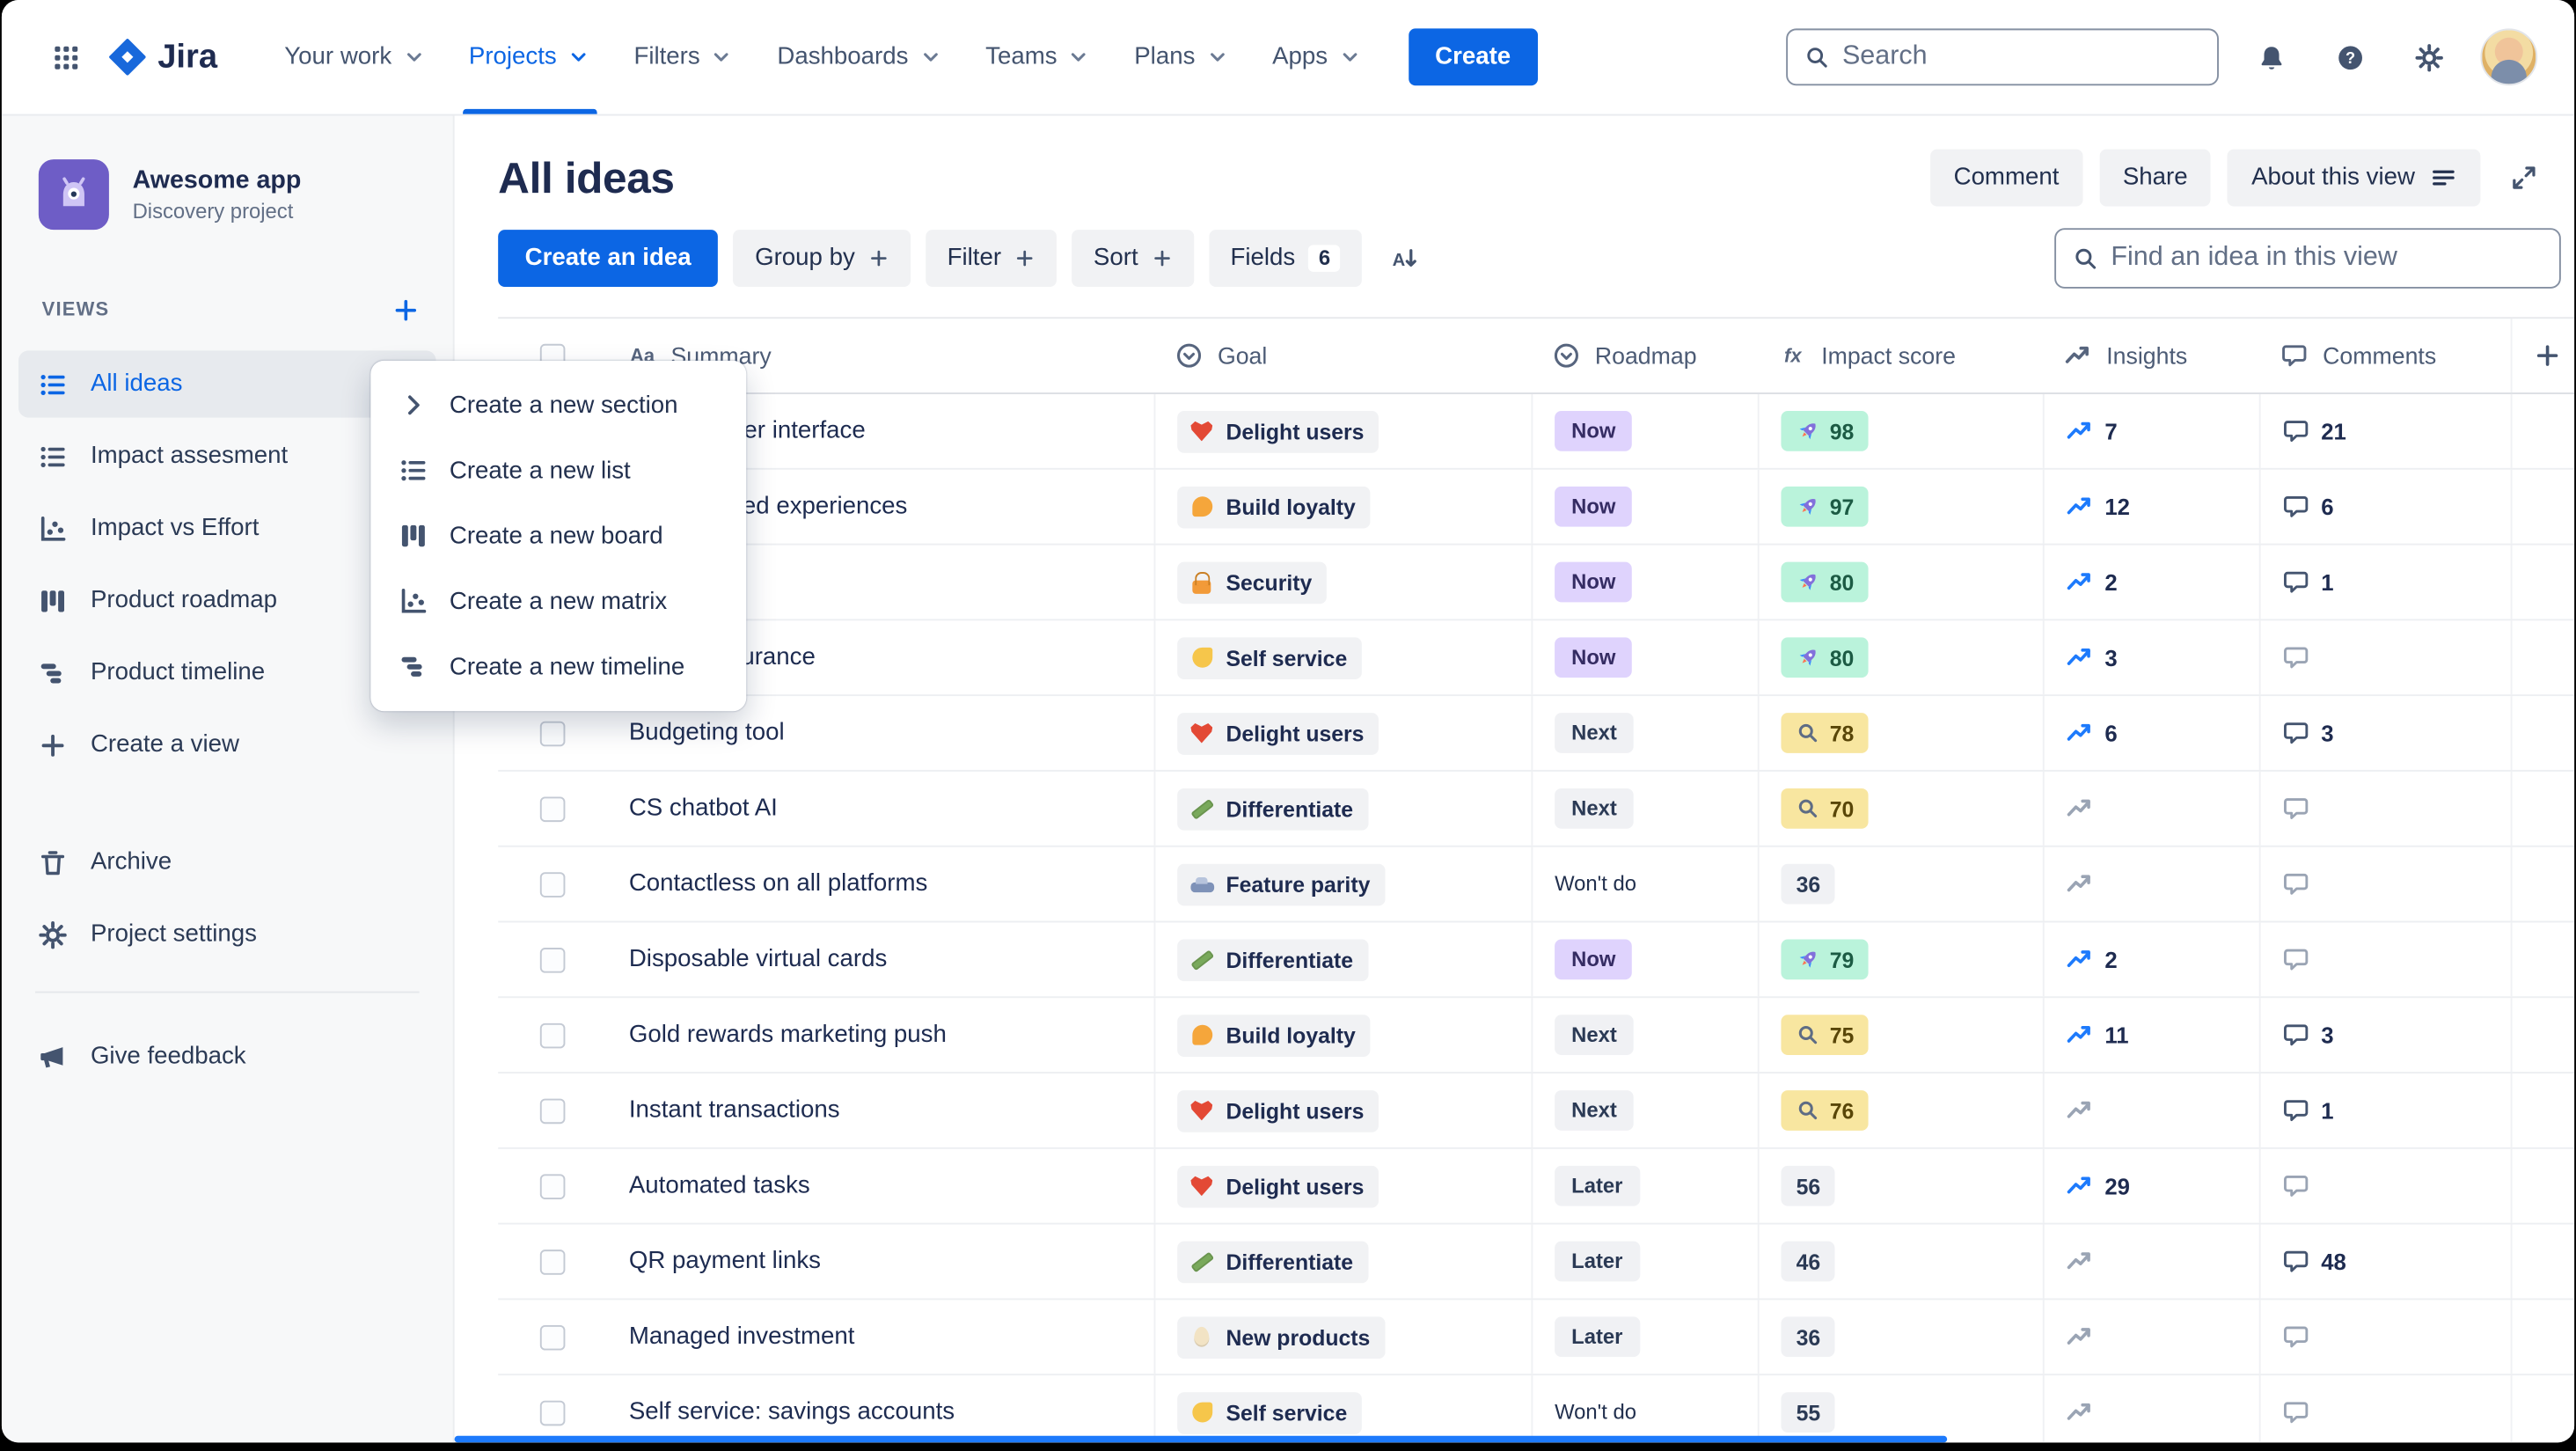 This screenshot has width=2576, height=1451. I want to click on user-avatar, so click(2509, 57).